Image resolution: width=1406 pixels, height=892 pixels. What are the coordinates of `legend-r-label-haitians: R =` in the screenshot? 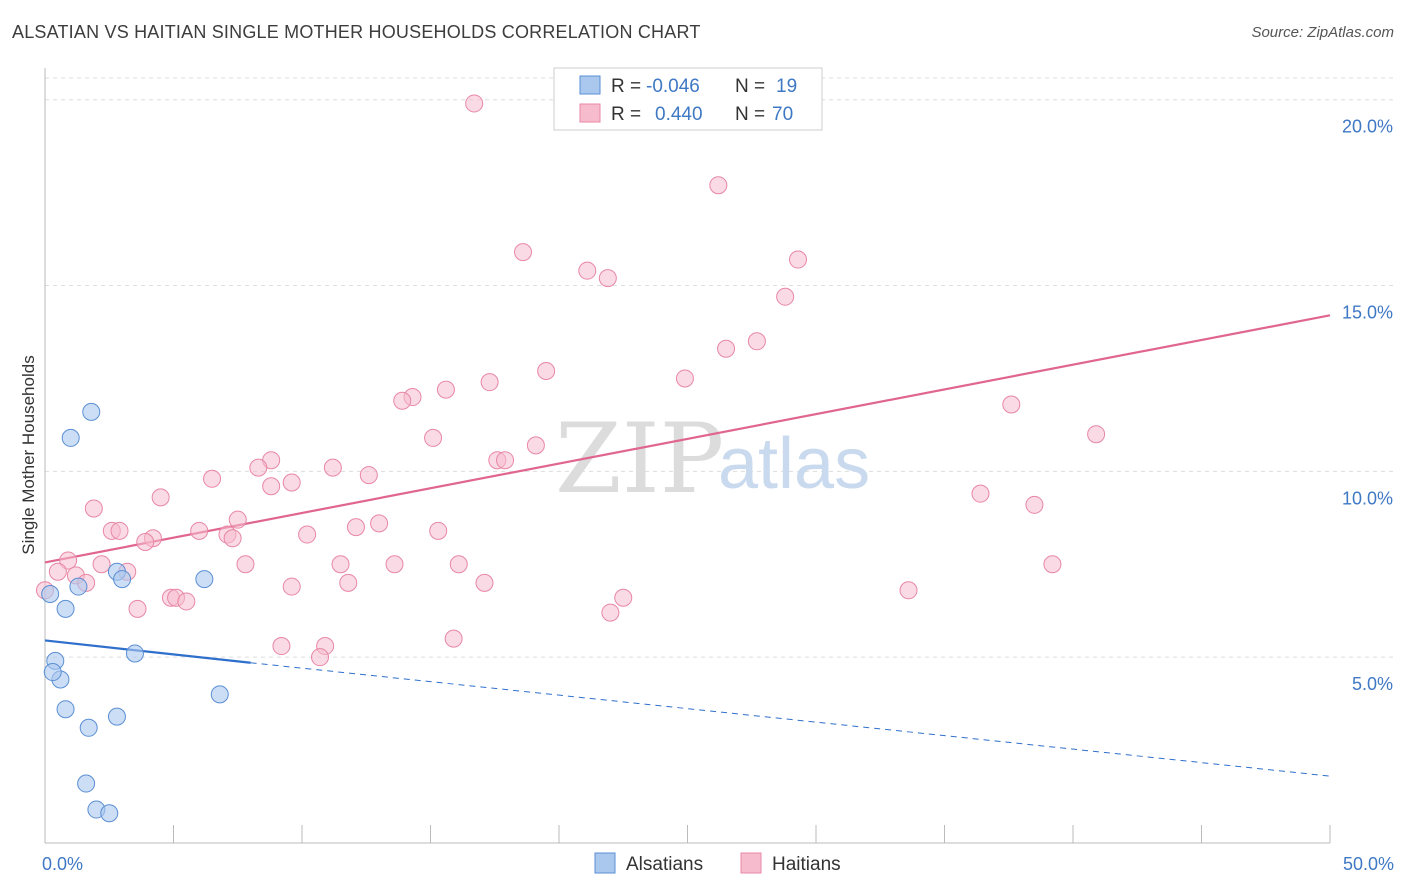 It's located at (626, 114).